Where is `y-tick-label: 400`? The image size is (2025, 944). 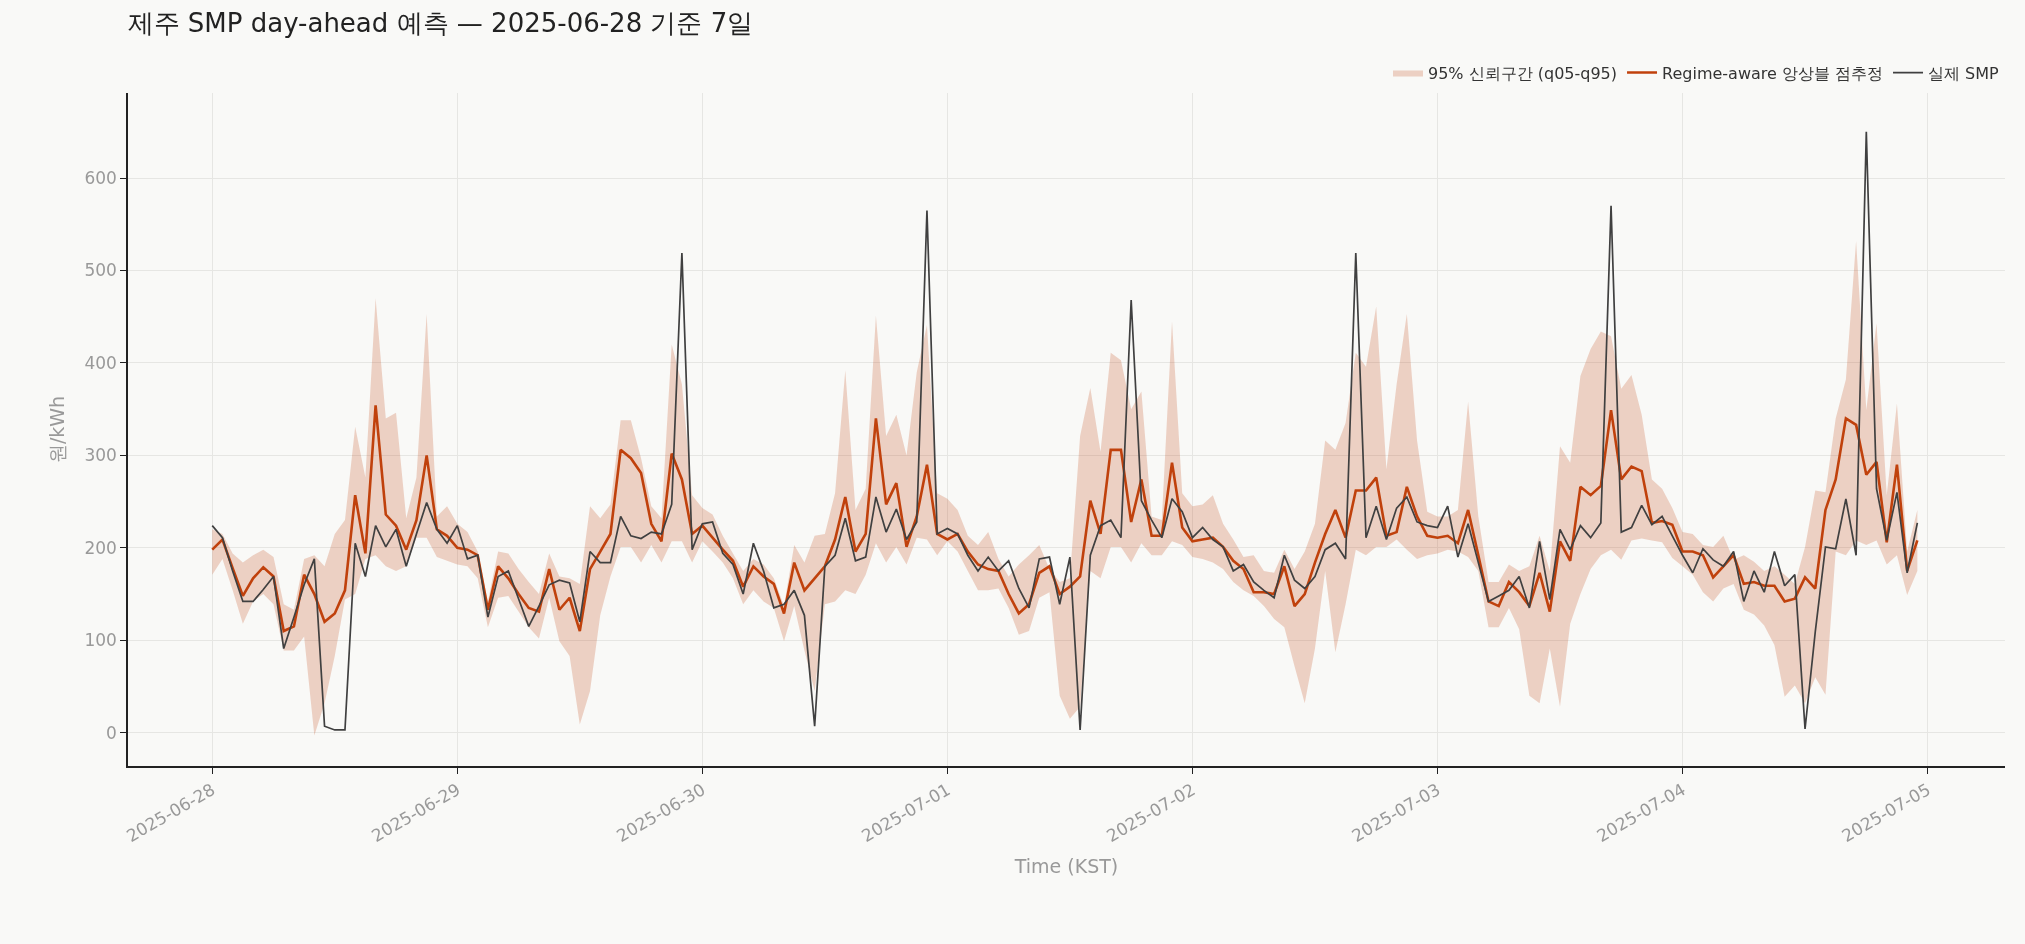
y-tick-label: 400 is located at coordinates (100, 362).